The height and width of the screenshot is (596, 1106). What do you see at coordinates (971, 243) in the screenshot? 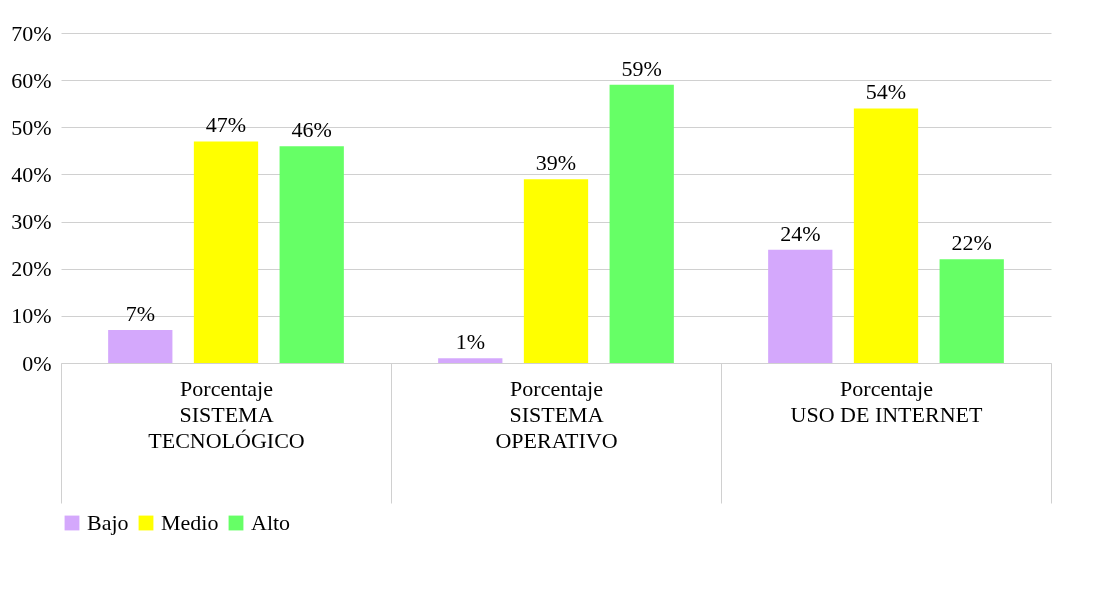
I see `data-label: 22%` at bounding box center [971, 243].